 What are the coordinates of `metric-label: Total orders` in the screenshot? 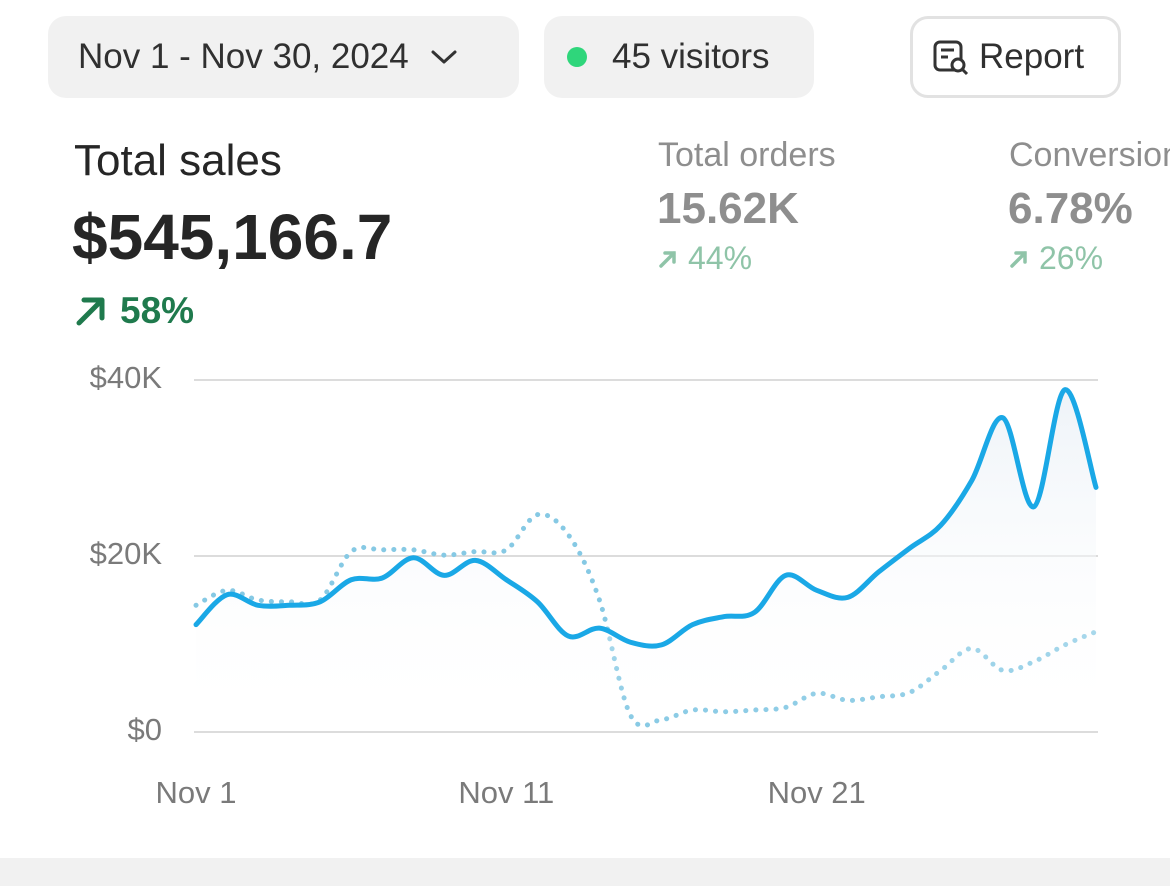 It's located at (747, 155).